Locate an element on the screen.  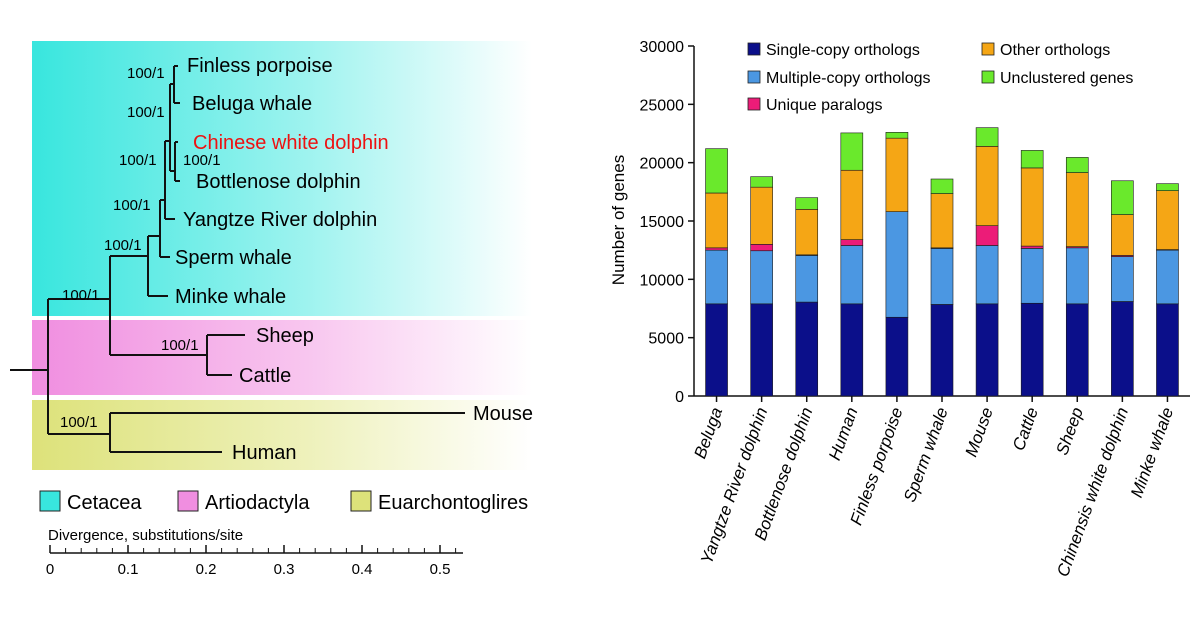
legend-label-unique-paralogs: Unique paralogs is located at coordinates (824, 105).